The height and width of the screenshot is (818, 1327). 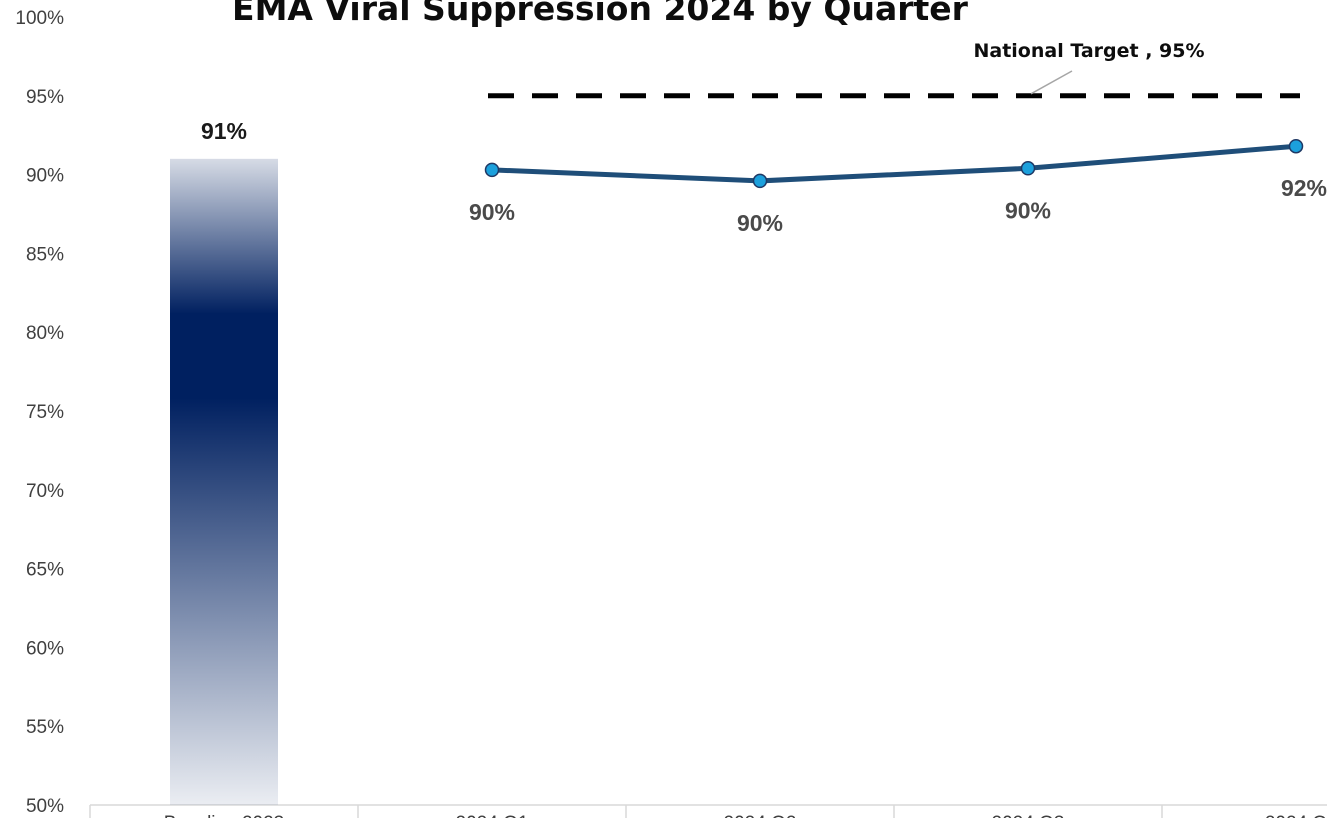 I want to click on target-line-group: National Target , 95%, so click(x=894, y=69).